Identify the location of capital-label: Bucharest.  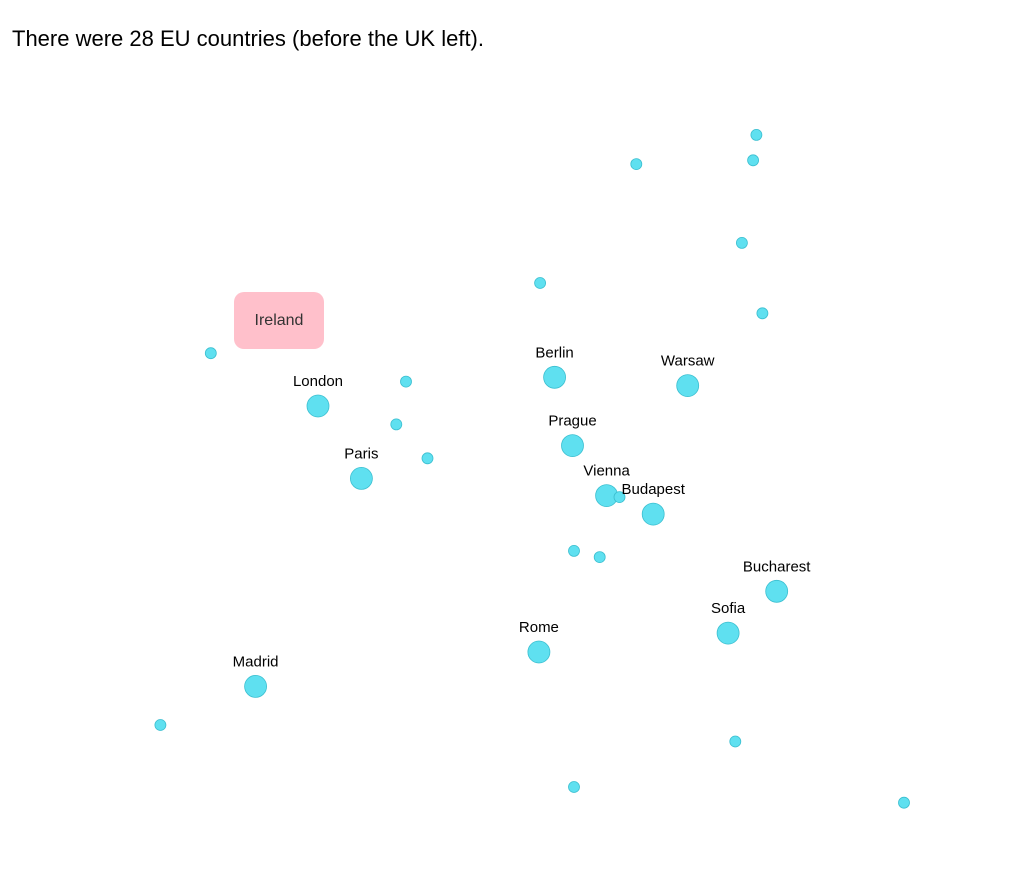
(777, 566).